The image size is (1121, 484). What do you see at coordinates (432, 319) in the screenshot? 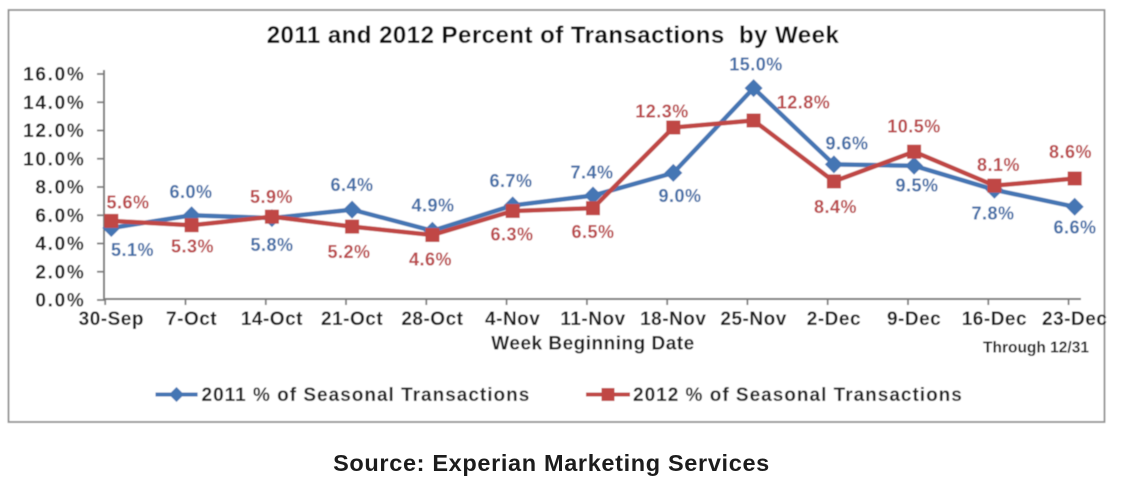
I see `svg-text: 28-Oct` at bounding box center [432, 319].